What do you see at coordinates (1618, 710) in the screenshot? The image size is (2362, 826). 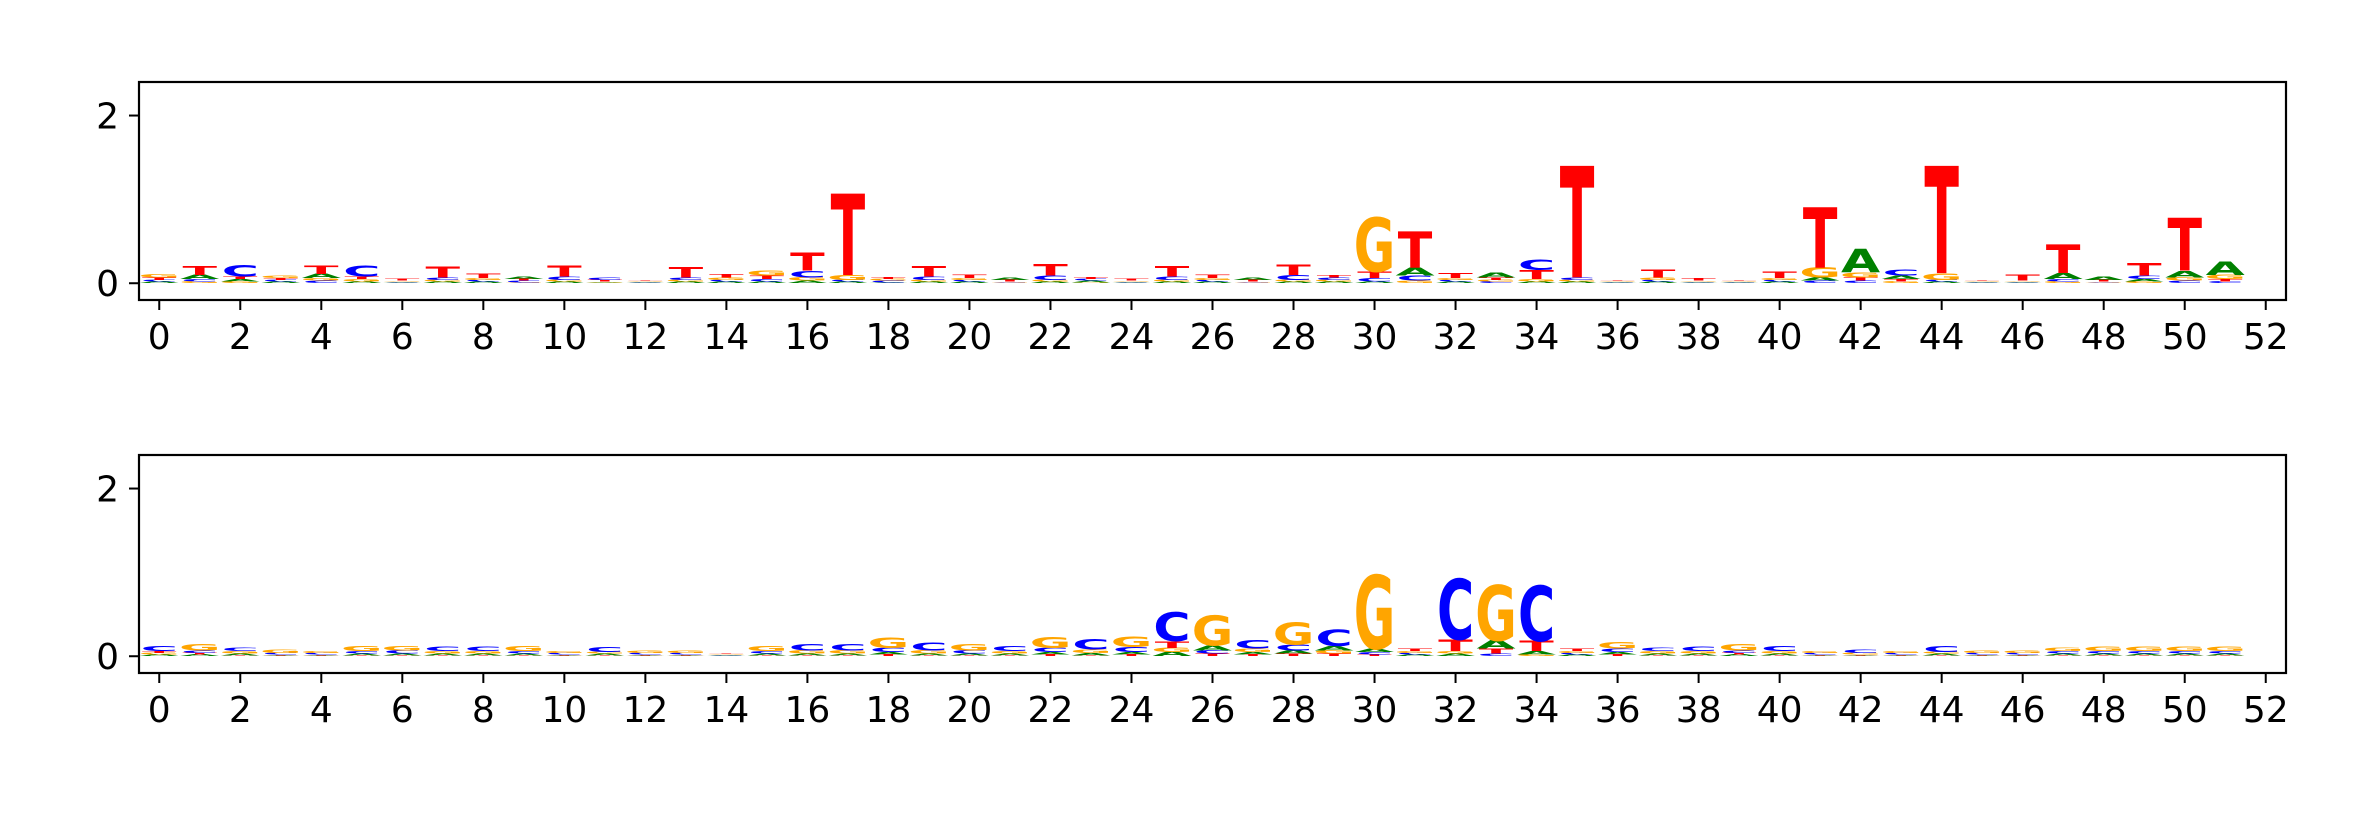 I see `x-tick-label: 36` at bounding box center [1618, 710].